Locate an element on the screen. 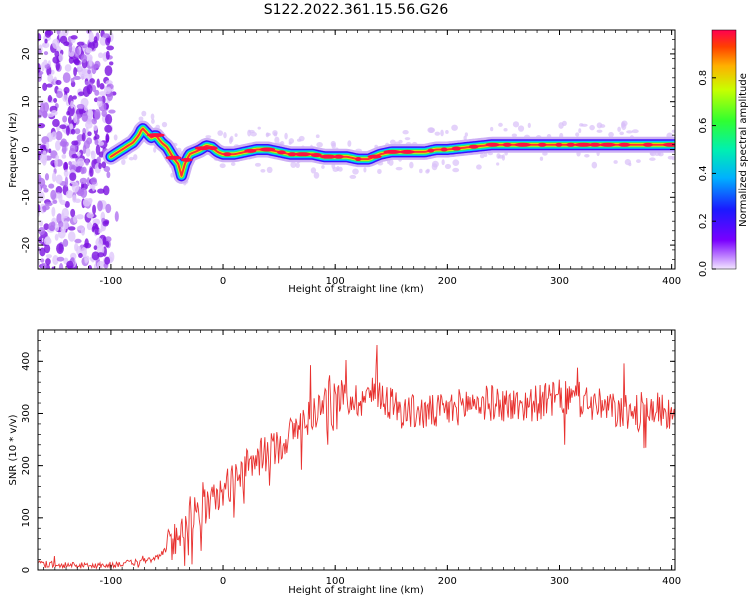 The height and width of the screenshot is (600, 750). x-tick-label: 300 is located at coordinates (559, 581).